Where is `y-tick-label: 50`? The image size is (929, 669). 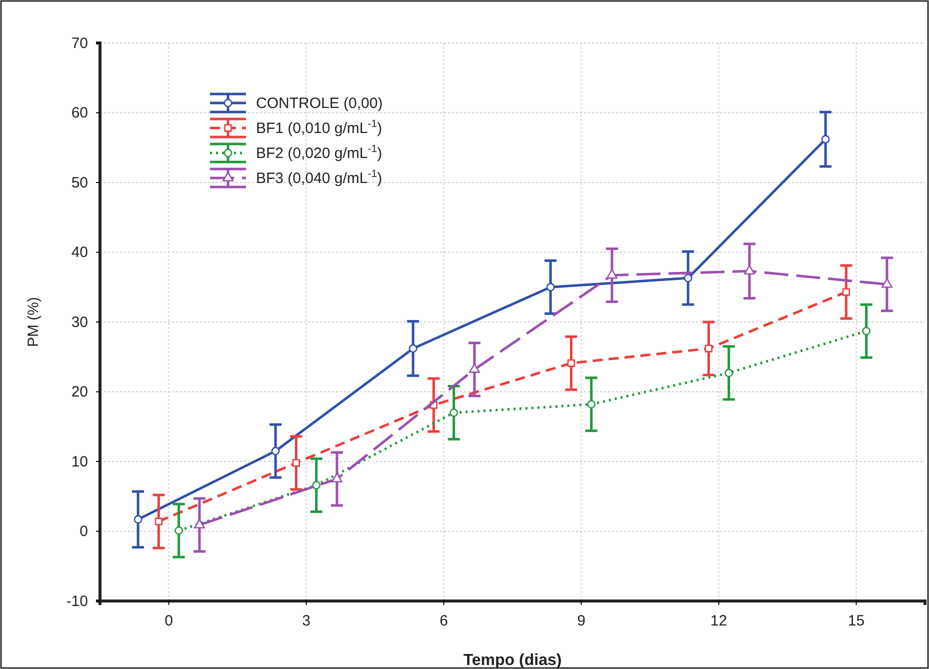
y-tick-label: 50 is located at coordinates (79, 183).